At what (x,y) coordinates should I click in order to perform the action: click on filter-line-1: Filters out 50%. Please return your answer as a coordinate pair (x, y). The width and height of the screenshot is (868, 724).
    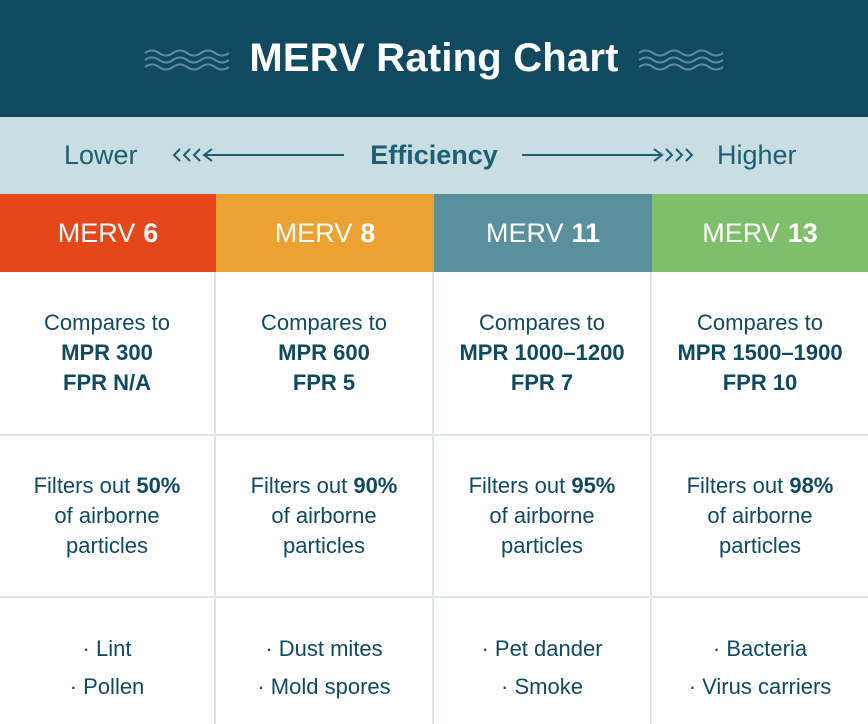
    Looking at the image, I should click on (107, 486).